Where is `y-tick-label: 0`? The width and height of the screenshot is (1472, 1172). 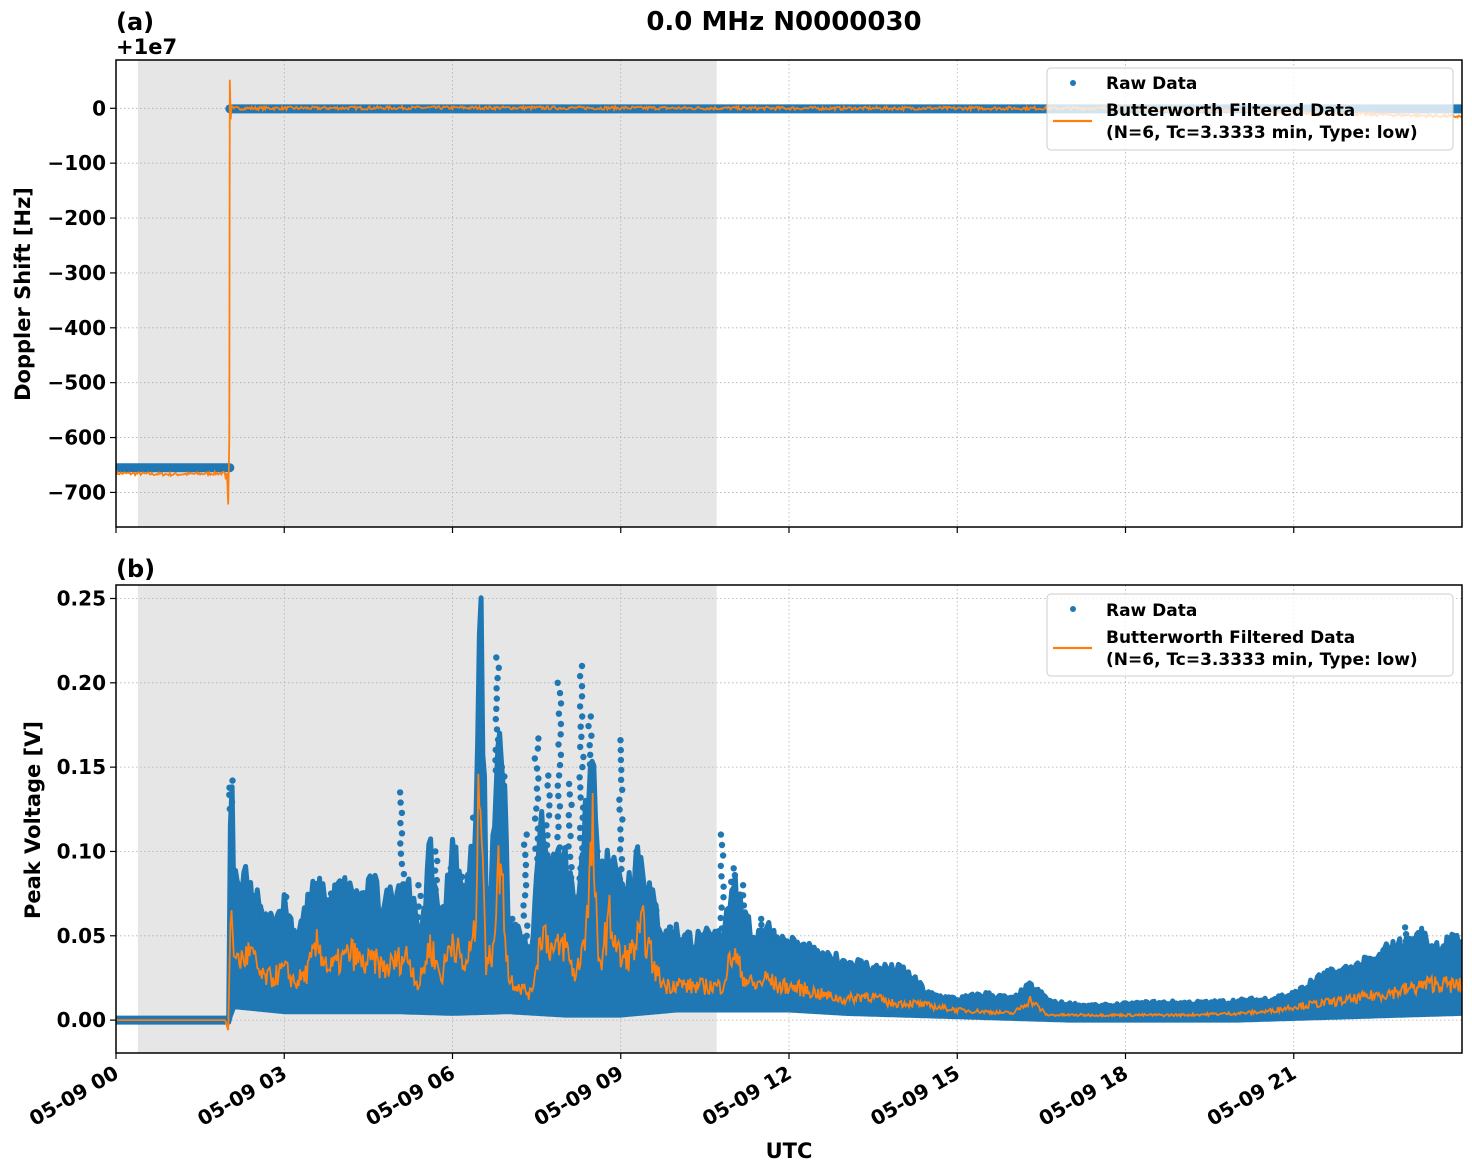
y-tick-label: 0 is located at coordinates (99, 108).